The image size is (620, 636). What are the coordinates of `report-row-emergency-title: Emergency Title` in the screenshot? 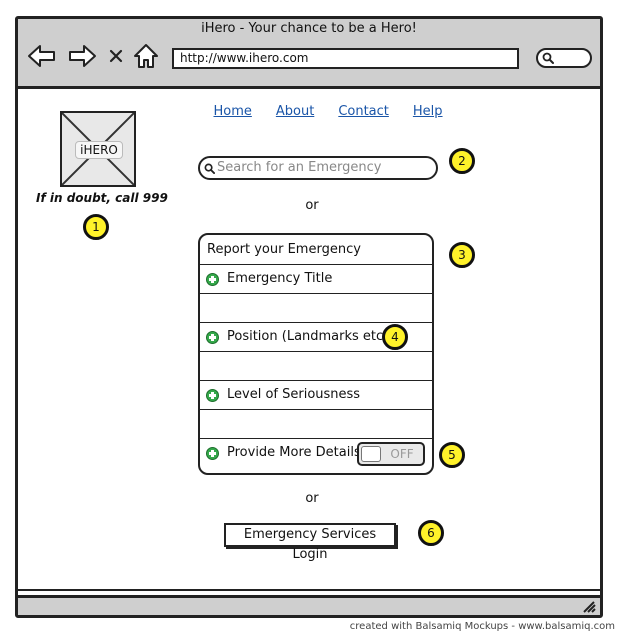 It's located at (316, 279).